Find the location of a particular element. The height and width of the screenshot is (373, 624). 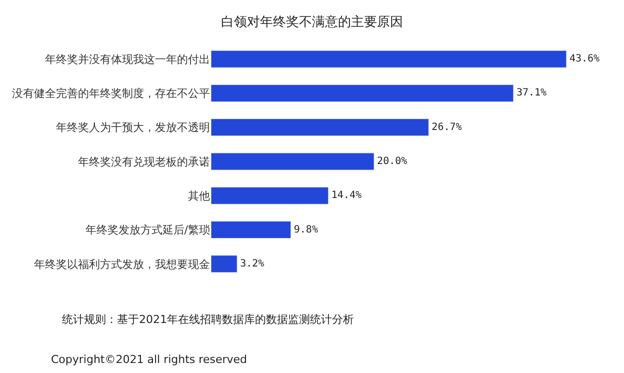

y-tick-label: 年终奖并没有体现我这一年的付出 is located at coordinates (127, 59).